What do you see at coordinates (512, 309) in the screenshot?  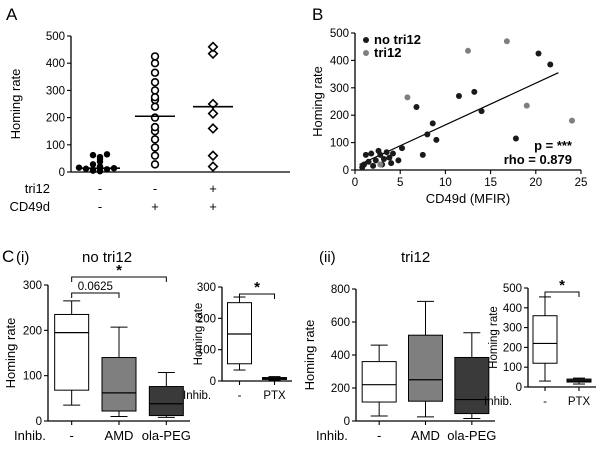 I see `panel-c-ii-inset-y-tick-label: 400` at bounding box center [512, 309].